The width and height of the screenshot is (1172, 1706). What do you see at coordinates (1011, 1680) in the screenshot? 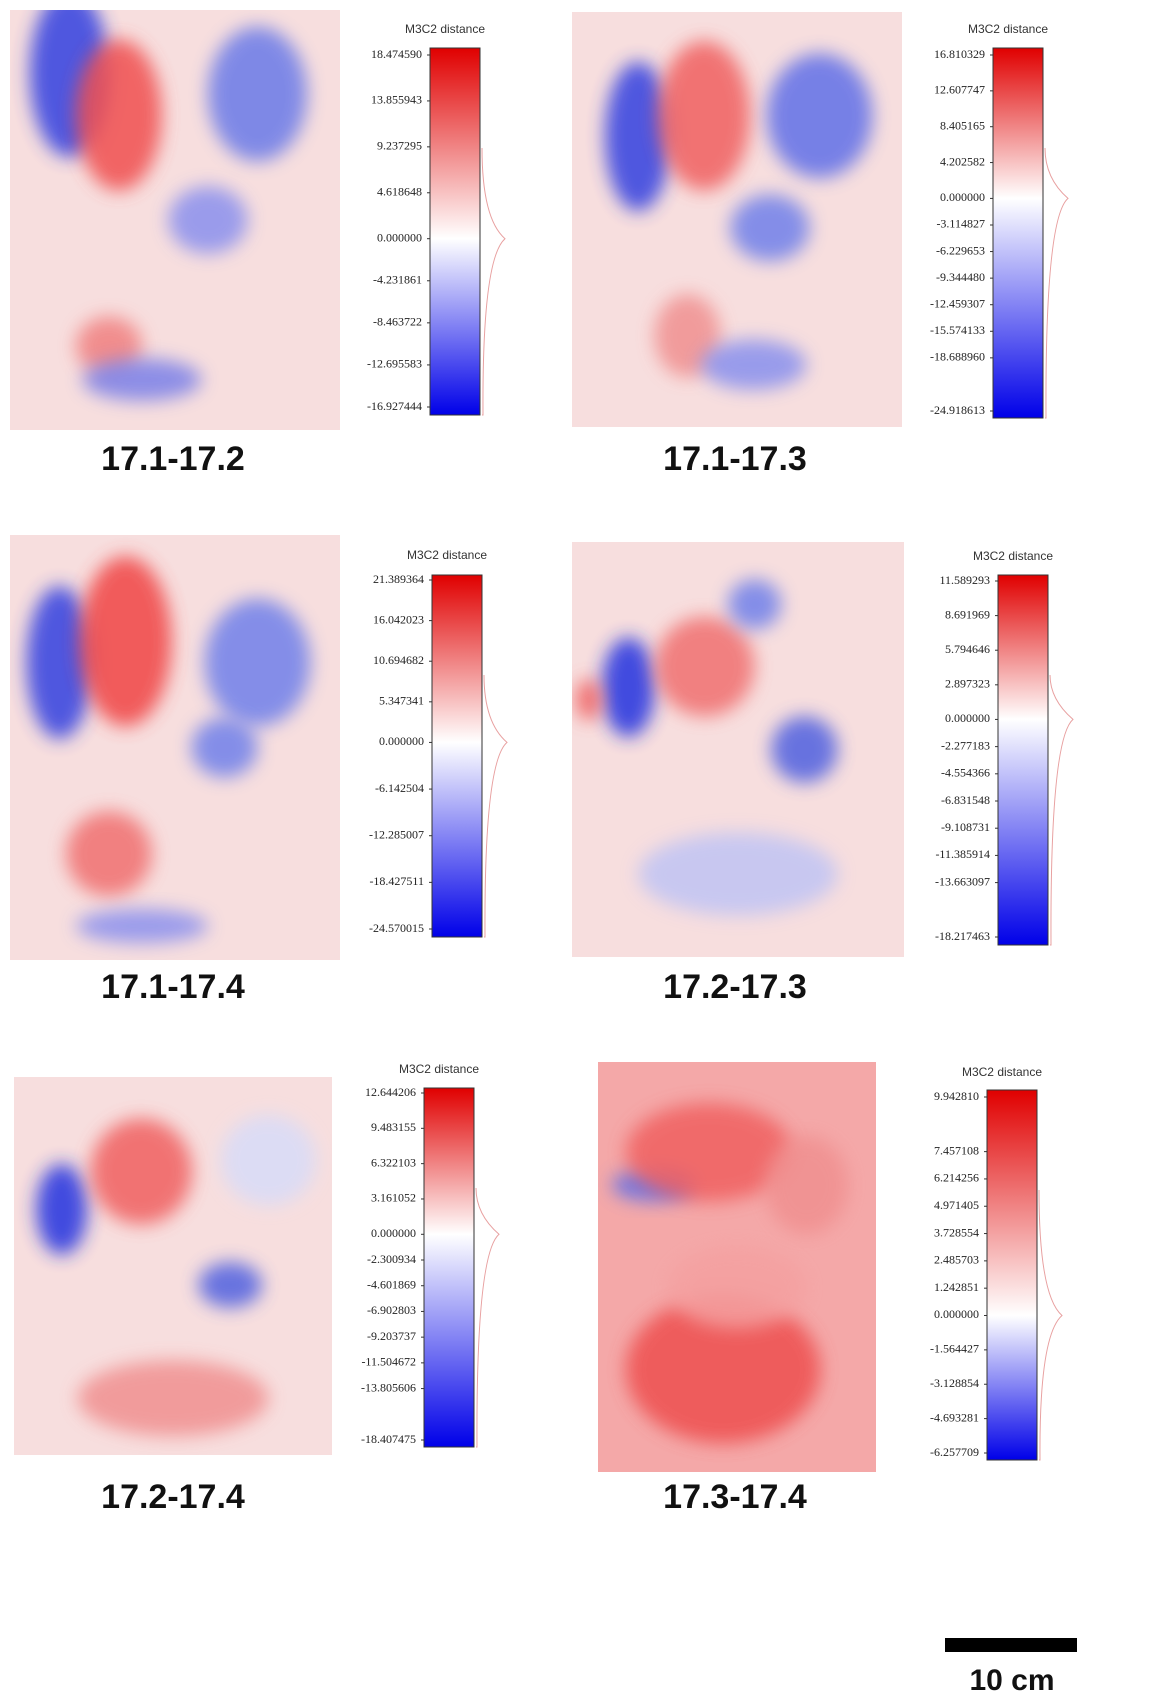
I see `scale-label: 10 cm` at bounding box center [1011, 1680].